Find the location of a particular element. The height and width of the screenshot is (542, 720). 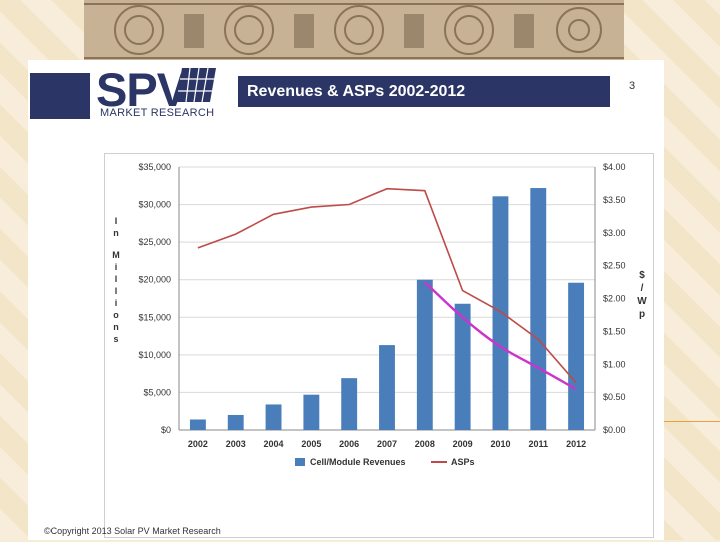

right-tick-label: $1.00 is located at coordinates (614, 364).